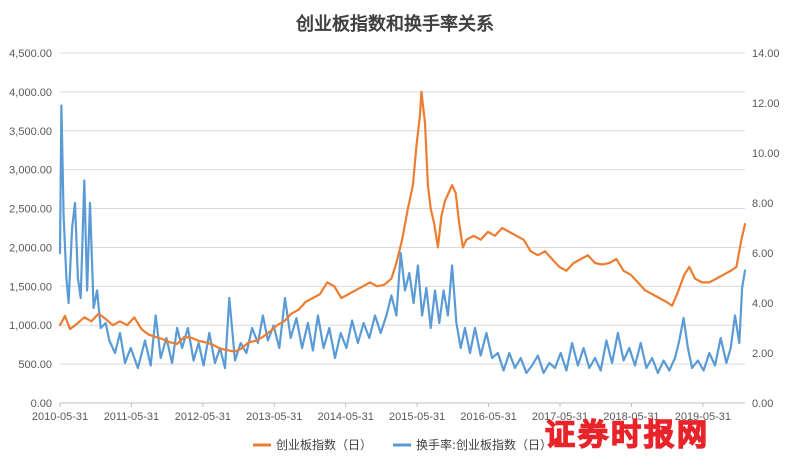  I want to click on y-right-tick-label: 14.00, so click(766, 54).